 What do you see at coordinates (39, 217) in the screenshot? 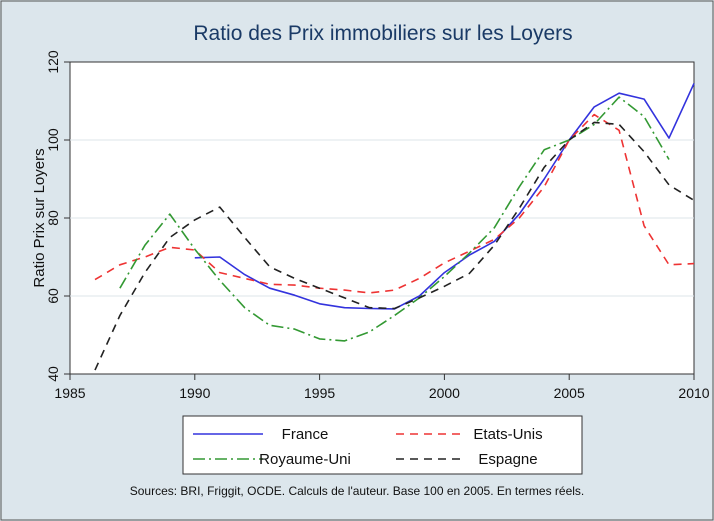
I see `y-axis-title: Ratio Prix sur Loyers` at bounding box center [39, 217].